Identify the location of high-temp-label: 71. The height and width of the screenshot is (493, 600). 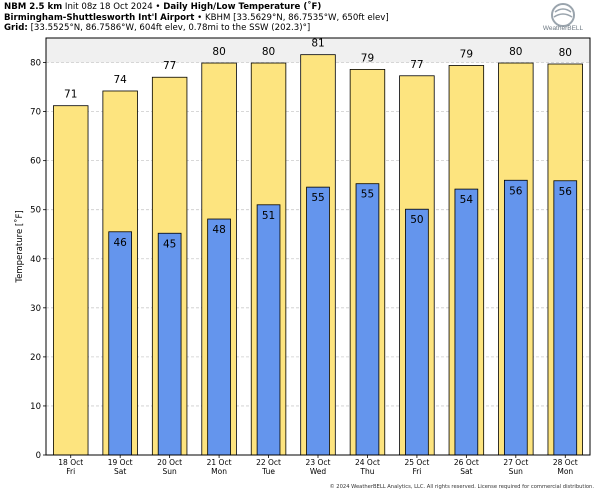
(70, 95).